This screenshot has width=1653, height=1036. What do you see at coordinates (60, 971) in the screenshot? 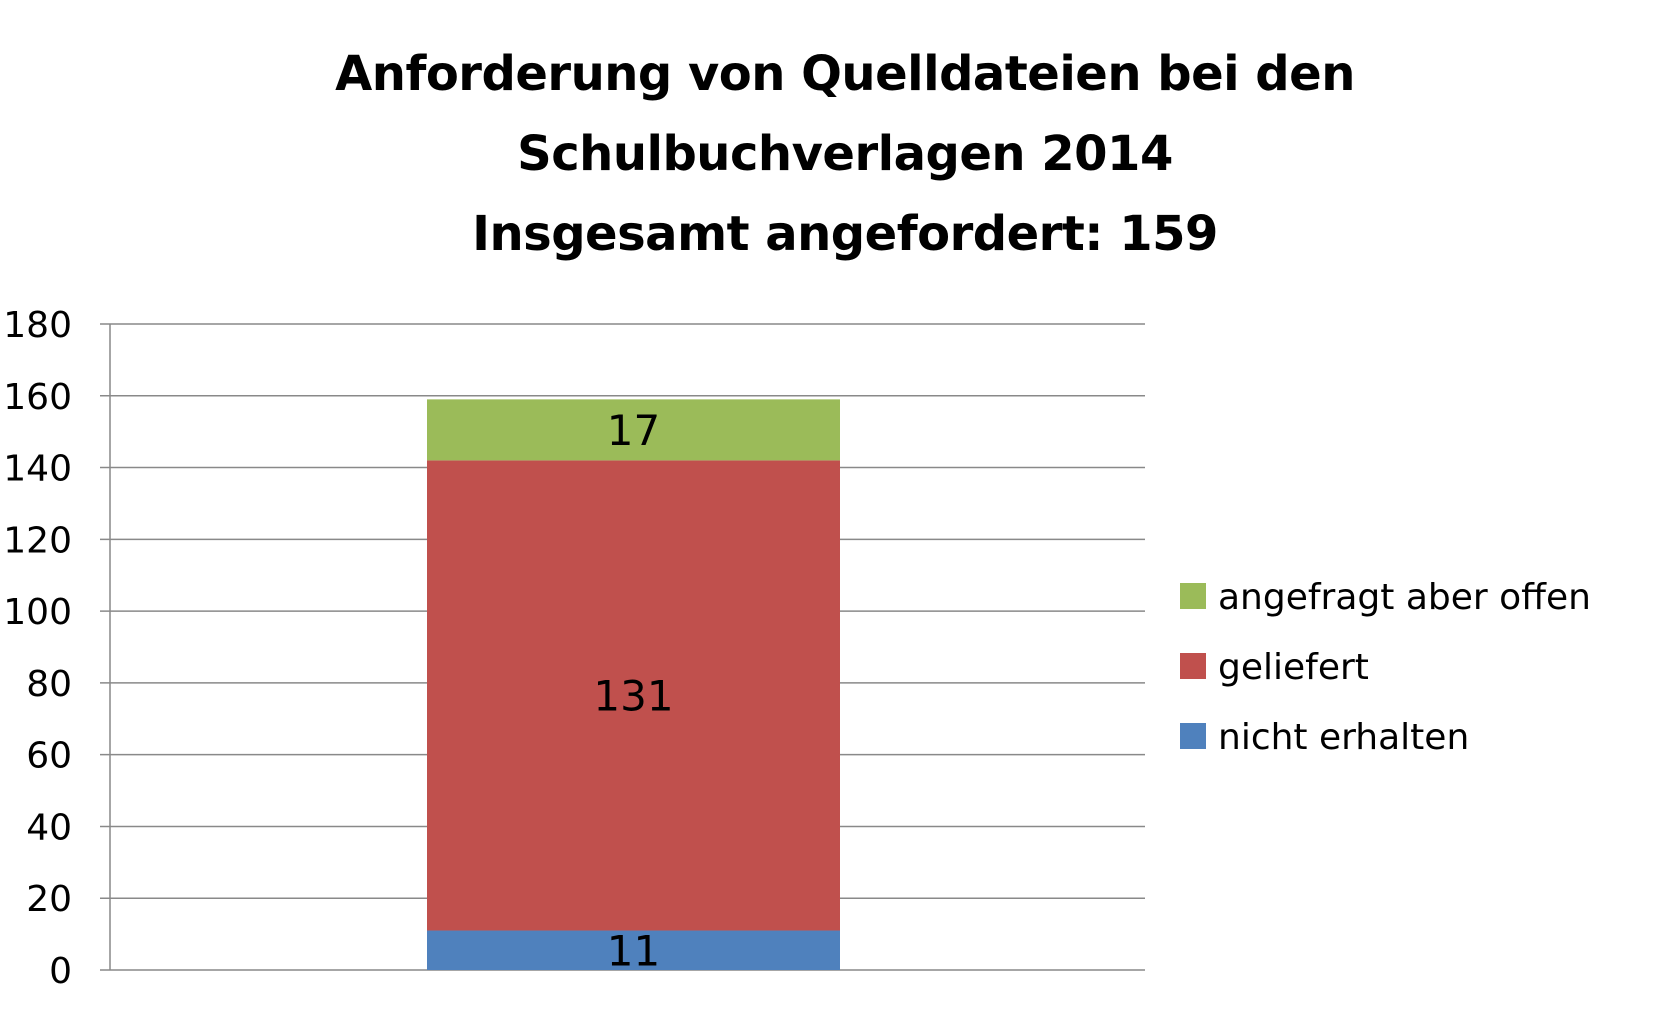
I see `y-tick-label: 0` at bounding box center [60, 971].